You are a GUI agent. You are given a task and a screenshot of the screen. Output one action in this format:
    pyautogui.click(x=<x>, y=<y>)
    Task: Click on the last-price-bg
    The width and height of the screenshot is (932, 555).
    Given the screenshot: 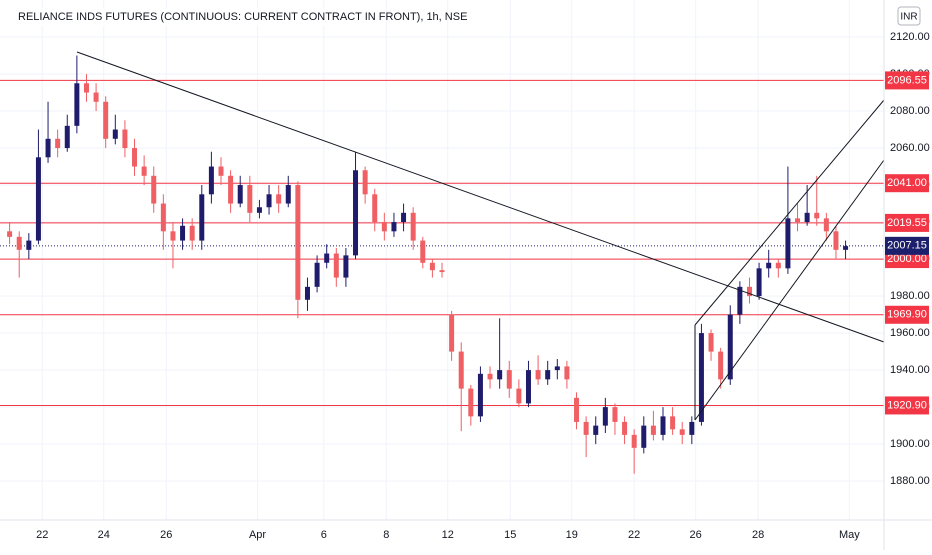 What is the action you would take?
    pyautogui.click(x=907, y=245)
    